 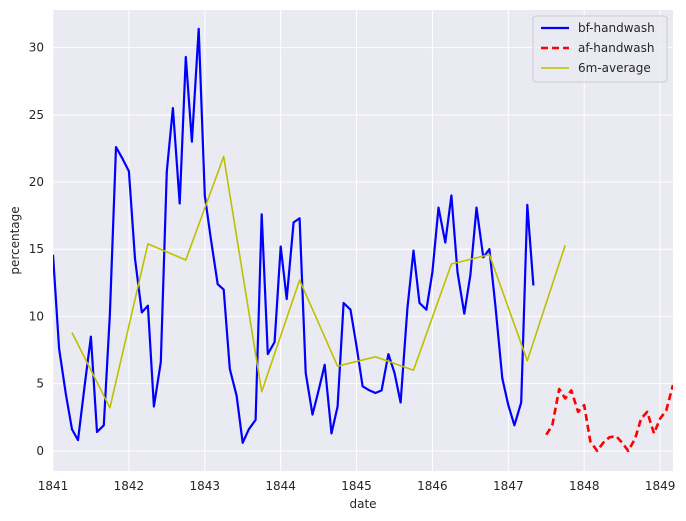 What do you see at coordinates (40, 451) in the screenshot?
I see `y-tick-label: 0` at bounding box center [40, 451].